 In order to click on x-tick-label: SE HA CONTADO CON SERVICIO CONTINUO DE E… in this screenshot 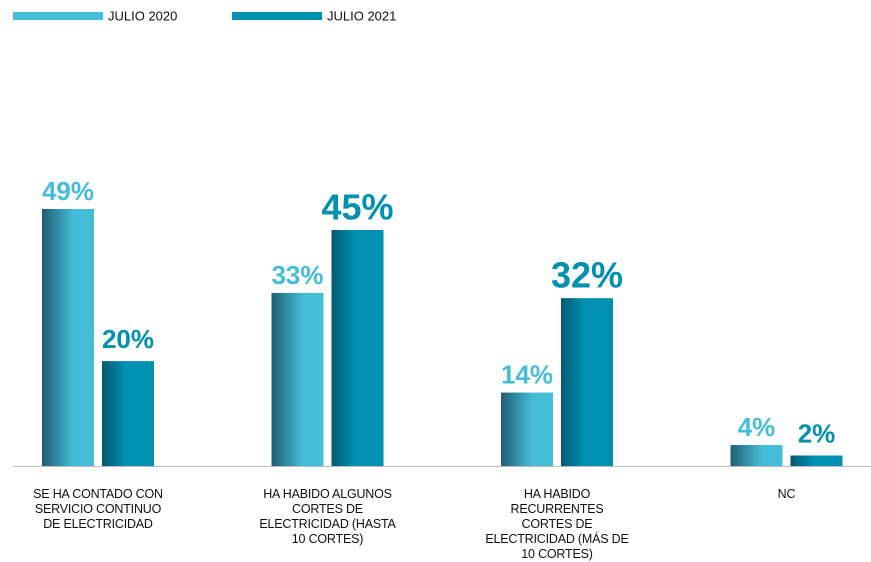, I will do `click(98, 509)`.